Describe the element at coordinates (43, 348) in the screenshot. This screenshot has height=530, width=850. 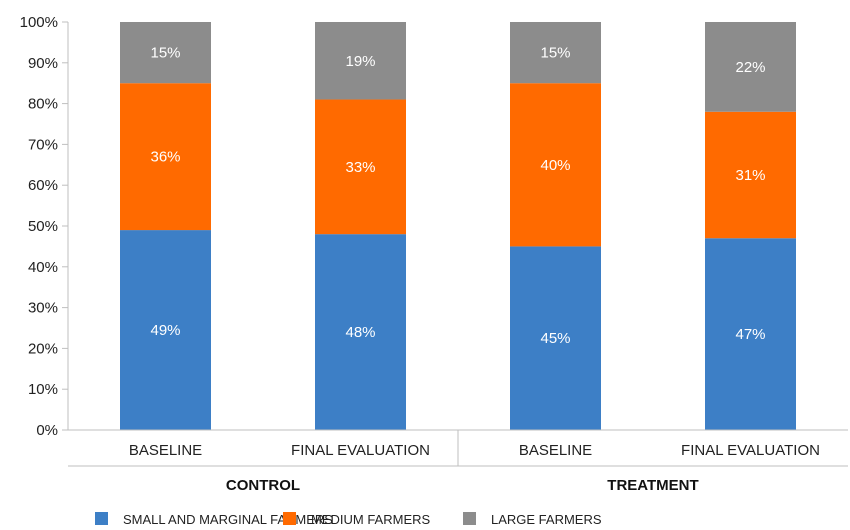
I see `y-tick-label: 20%` at that location.